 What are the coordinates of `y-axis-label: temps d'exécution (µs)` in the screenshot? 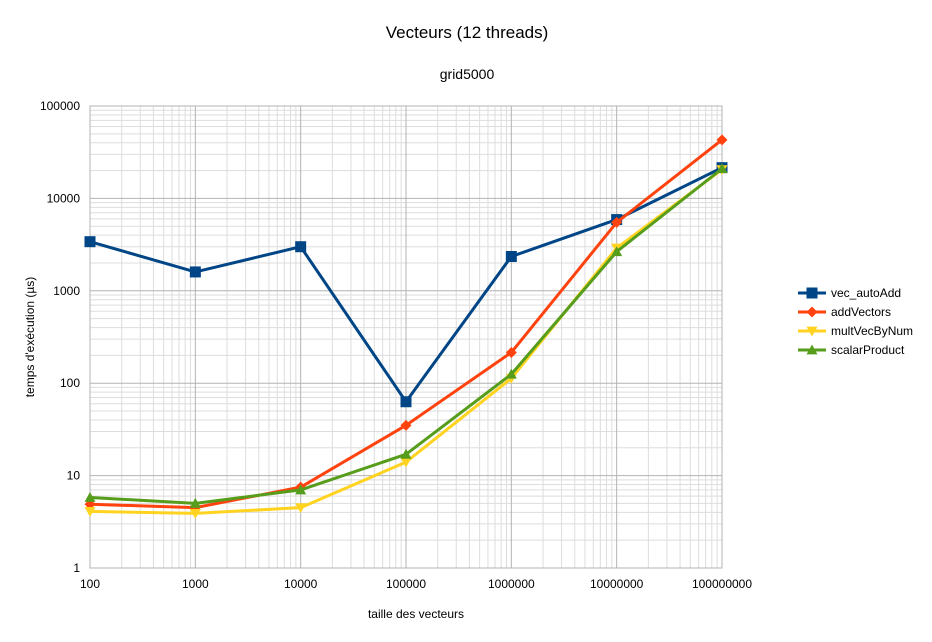 It's located at (30, 337).